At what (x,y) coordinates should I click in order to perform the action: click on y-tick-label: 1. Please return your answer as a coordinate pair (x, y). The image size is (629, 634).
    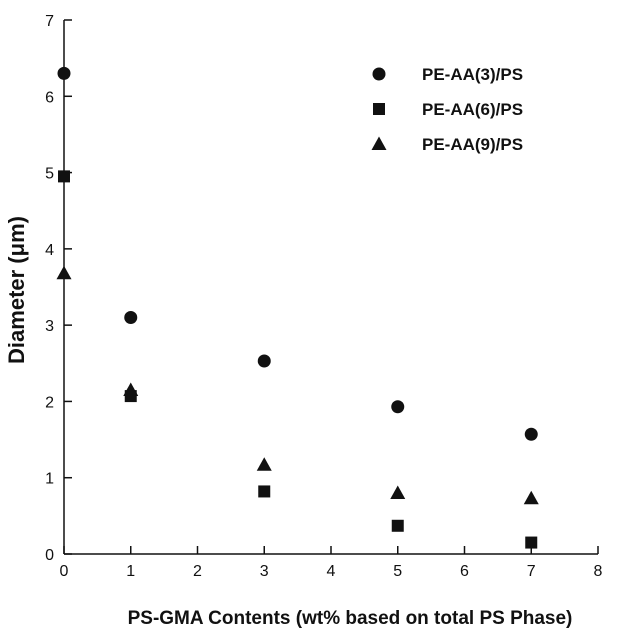
    Looking at the image, I should click on (49, 479).